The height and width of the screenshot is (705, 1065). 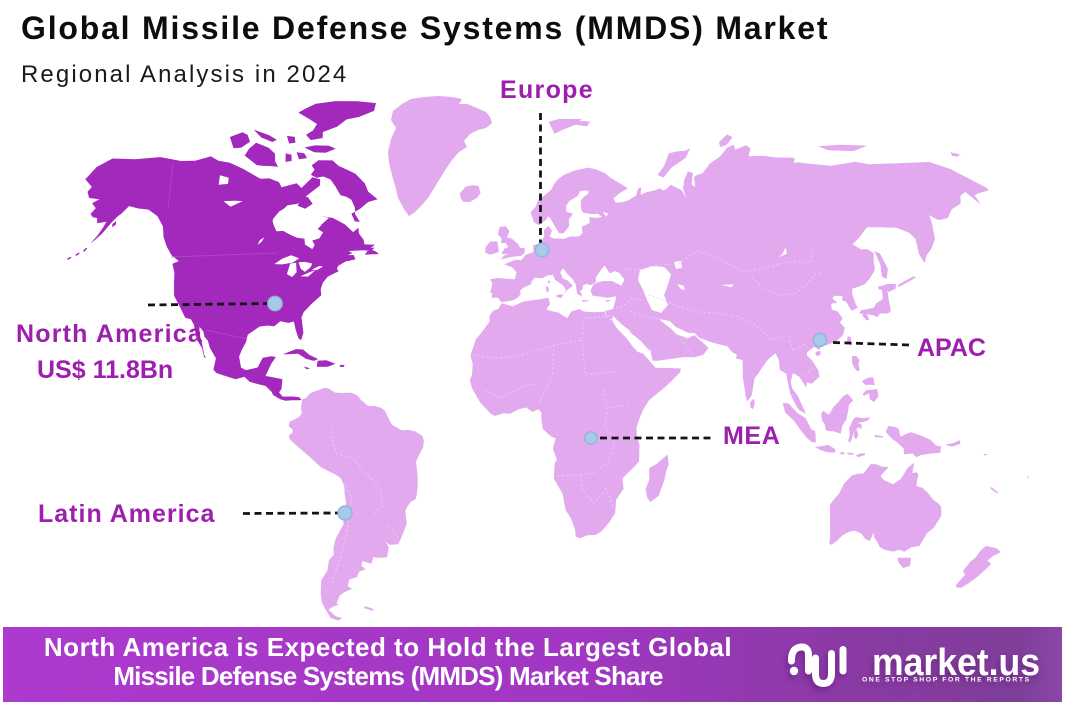 What do you see at coordinates (946, 680) in the screenshot?
I see `svg-text: ONE STOP SHOP FOR THE REPORTS` at bounding box center [946, 680].